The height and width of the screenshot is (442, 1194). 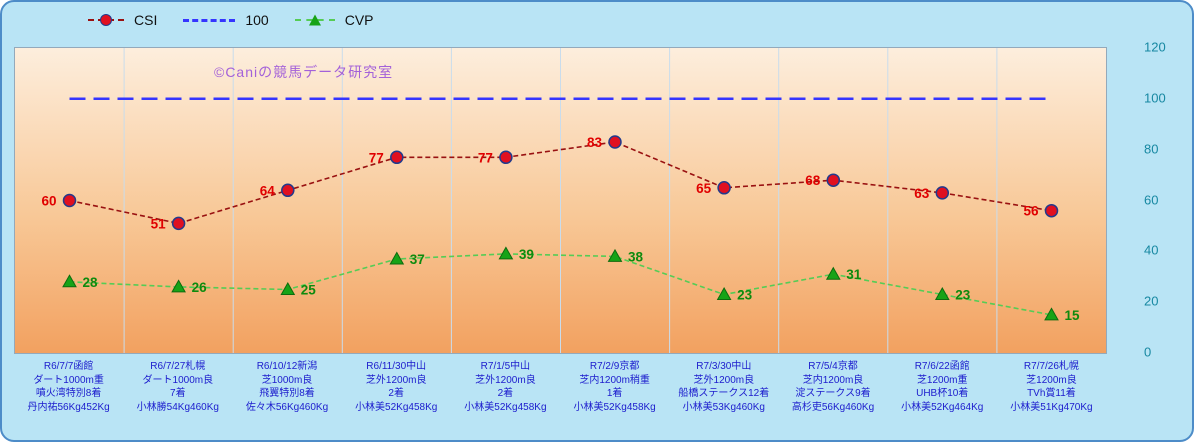 I want to click on y-axis-tick-label: 0, so click(x=1148, y=352).